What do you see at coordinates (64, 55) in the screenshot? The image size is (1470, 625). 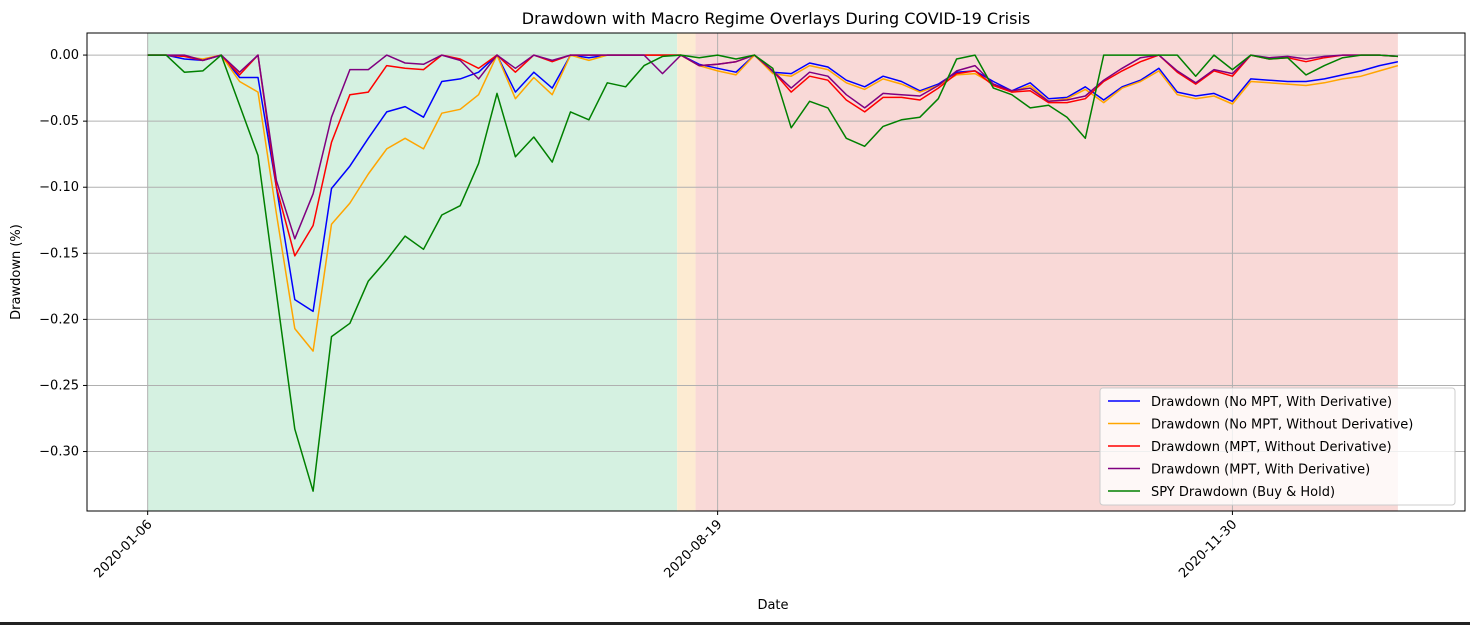 I see `y-tick-label: 0.00` at bounding box center [64, 55].